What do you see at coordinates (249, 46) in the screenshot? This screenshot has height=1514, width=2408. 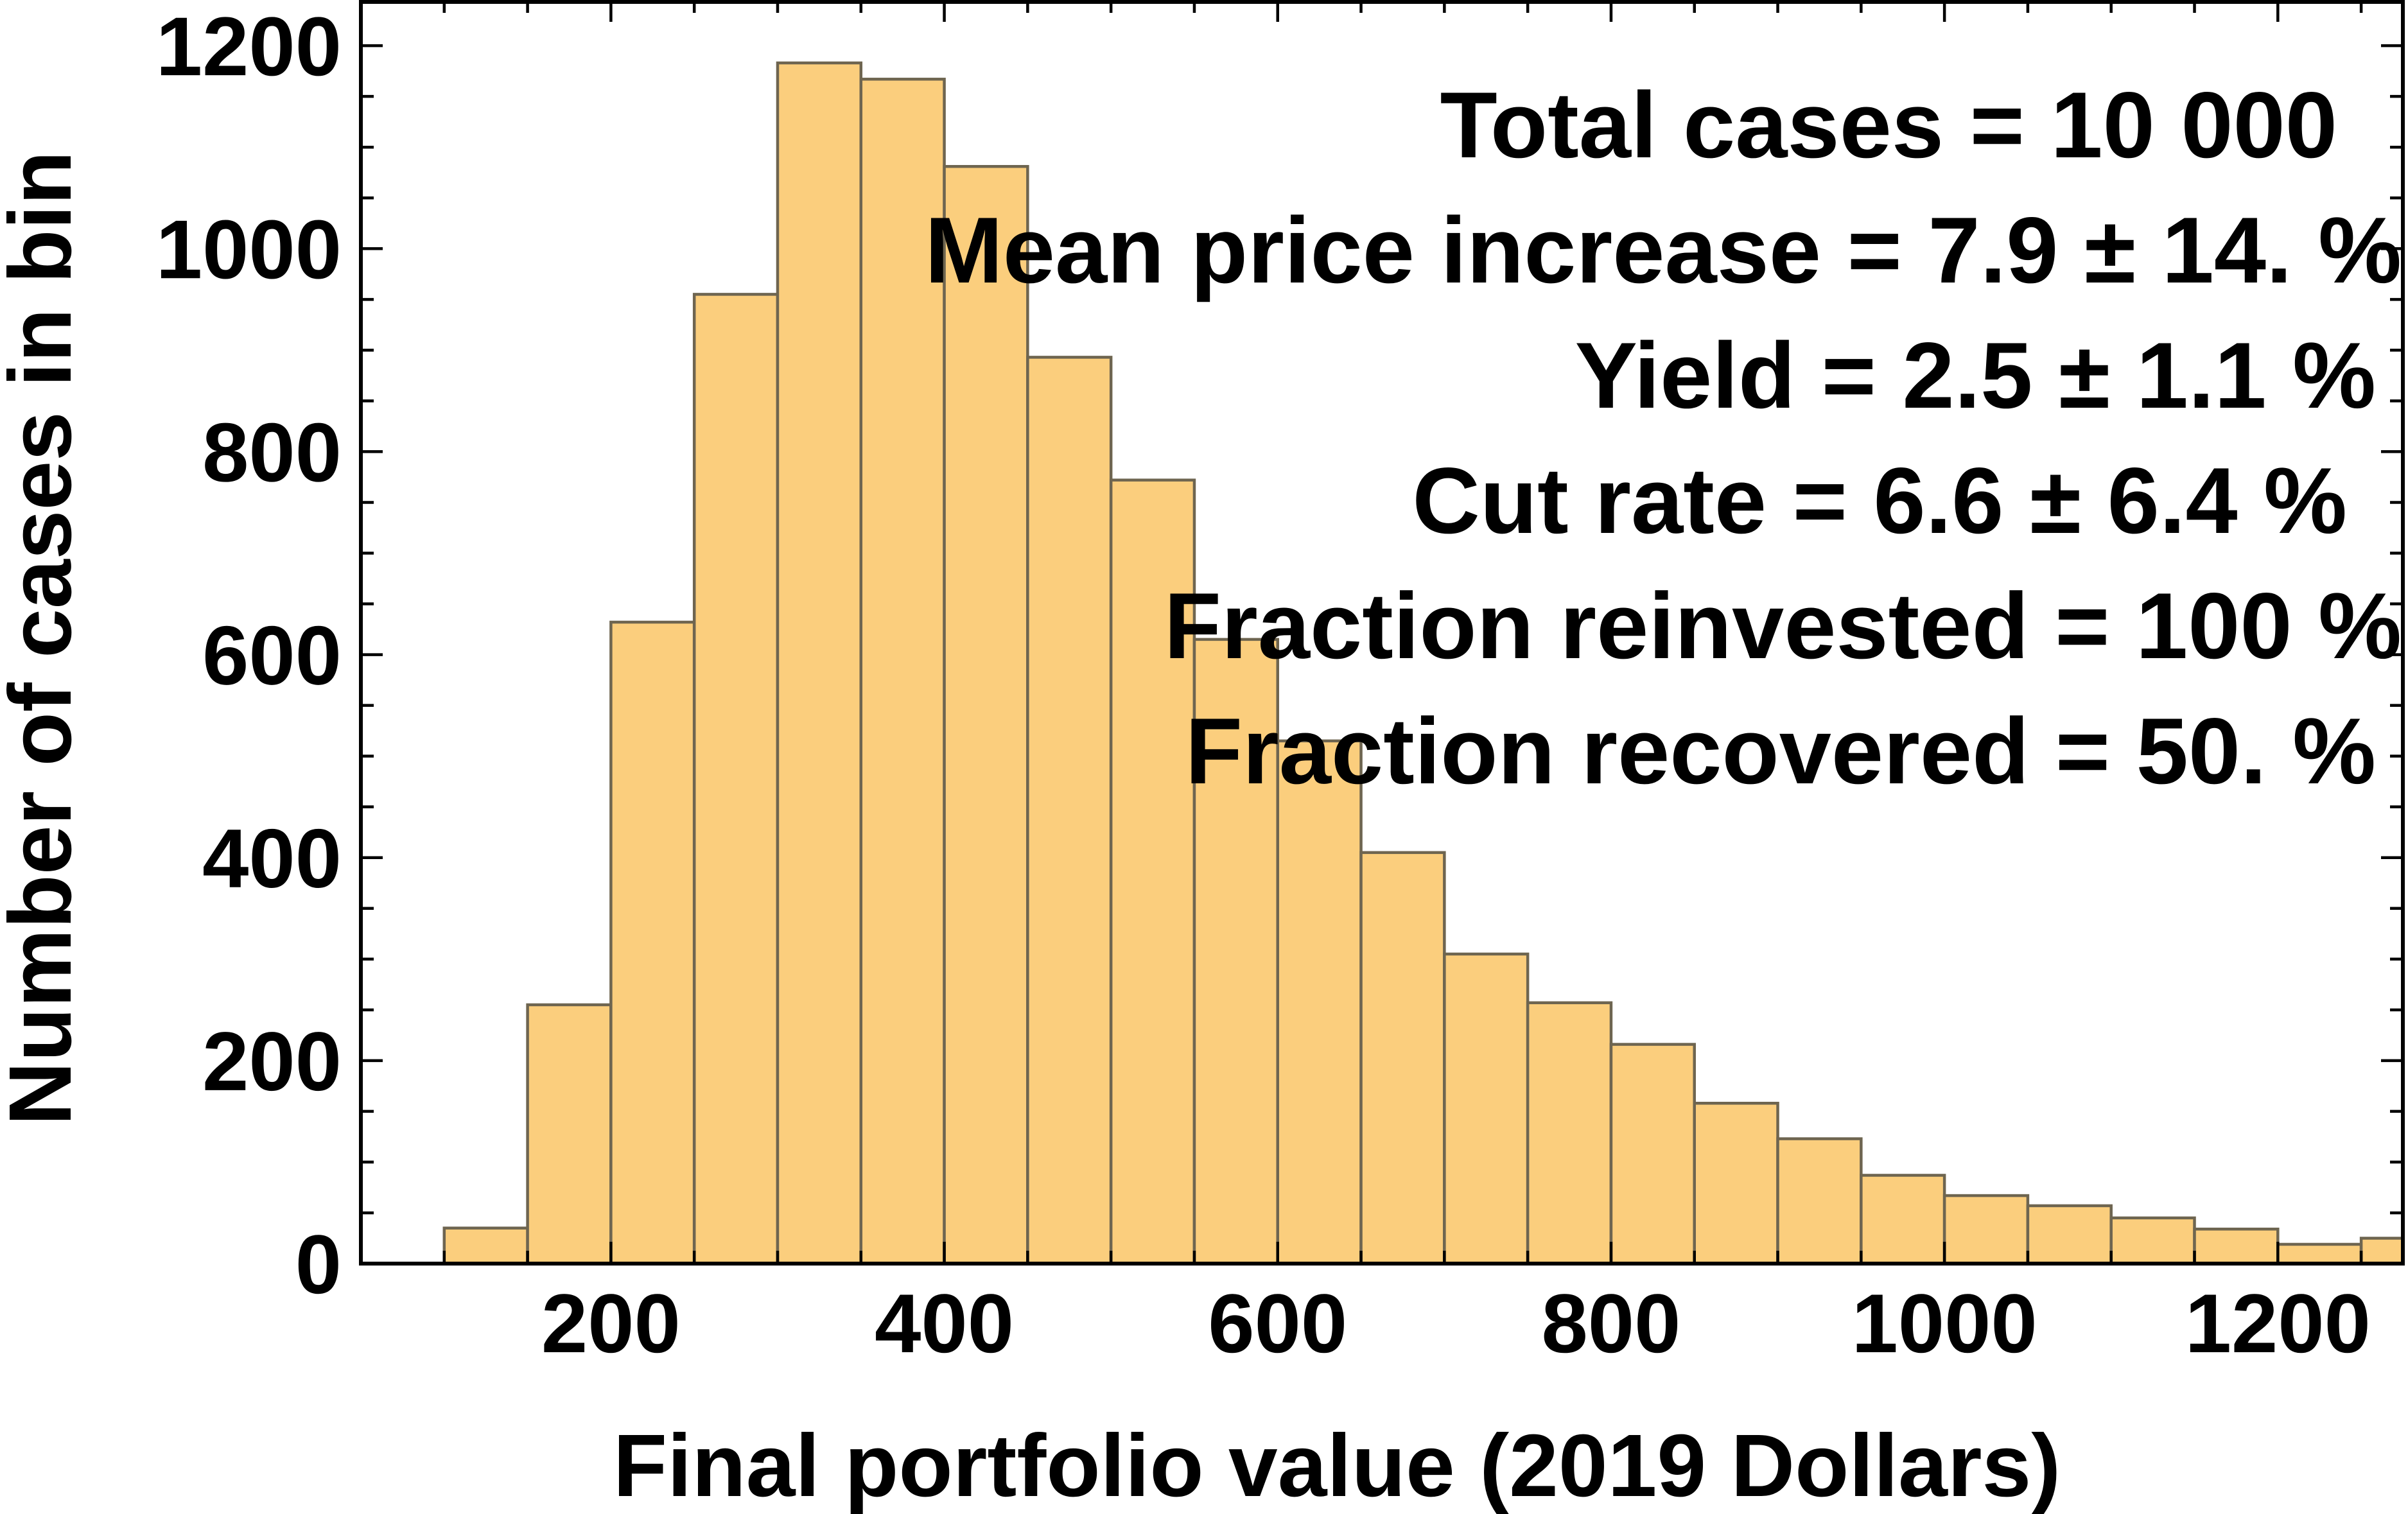 I see `y-tick-label: 1200` at bounding box center [249, 46].